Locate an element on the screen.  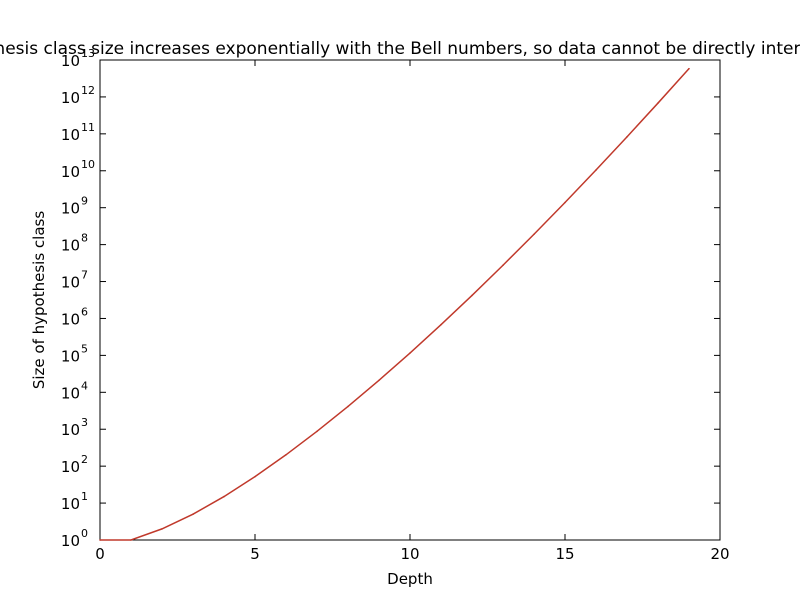
y-tick-exponent: 1 is located at coordinates (84, 496).